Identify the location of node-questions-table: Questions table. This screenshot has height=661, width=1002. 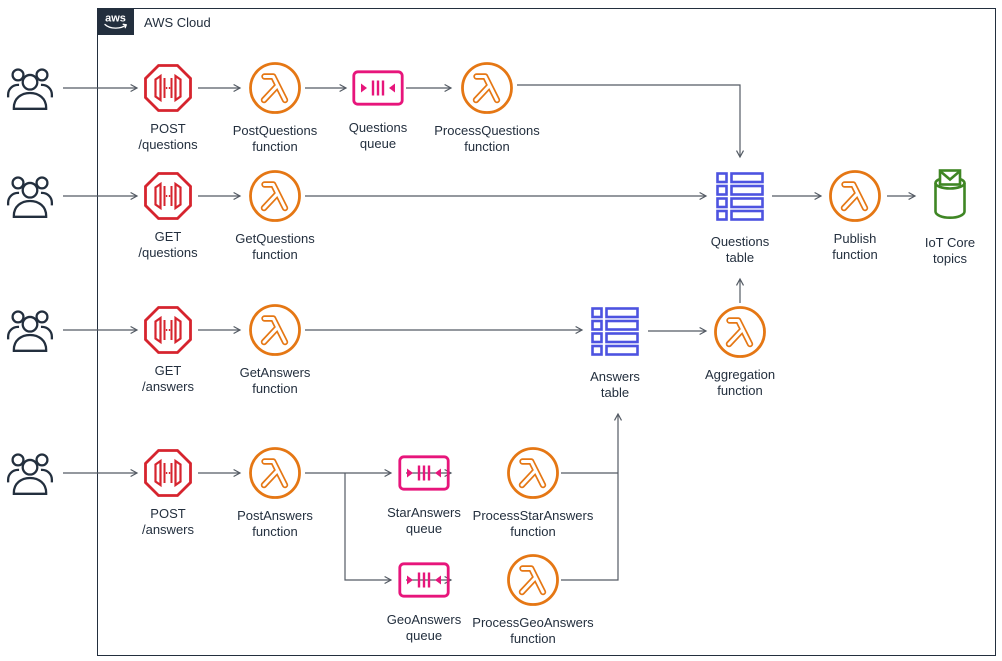
(740, 217).